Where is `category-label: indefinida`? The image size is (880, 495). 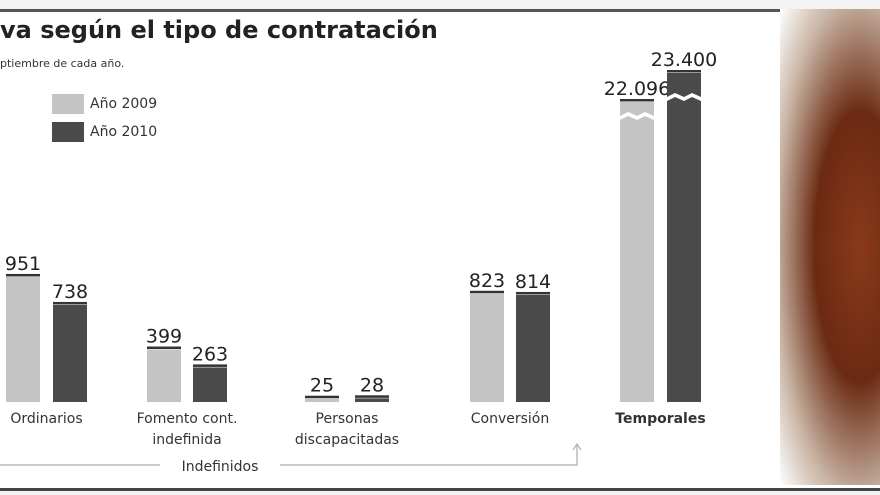
category-label: indefinida is located at coordinates (186, 440).